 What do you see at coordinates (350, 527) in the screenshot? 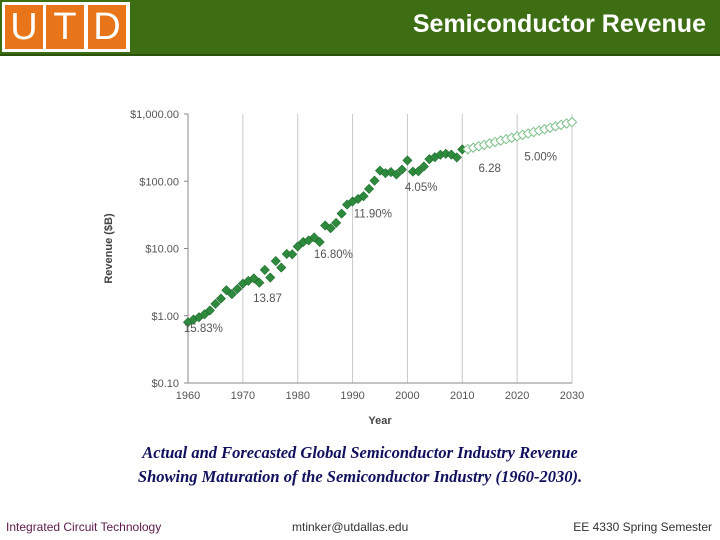
I see `footer-email: mtinker@utdallas.edu` at bounding box center [350, 527].